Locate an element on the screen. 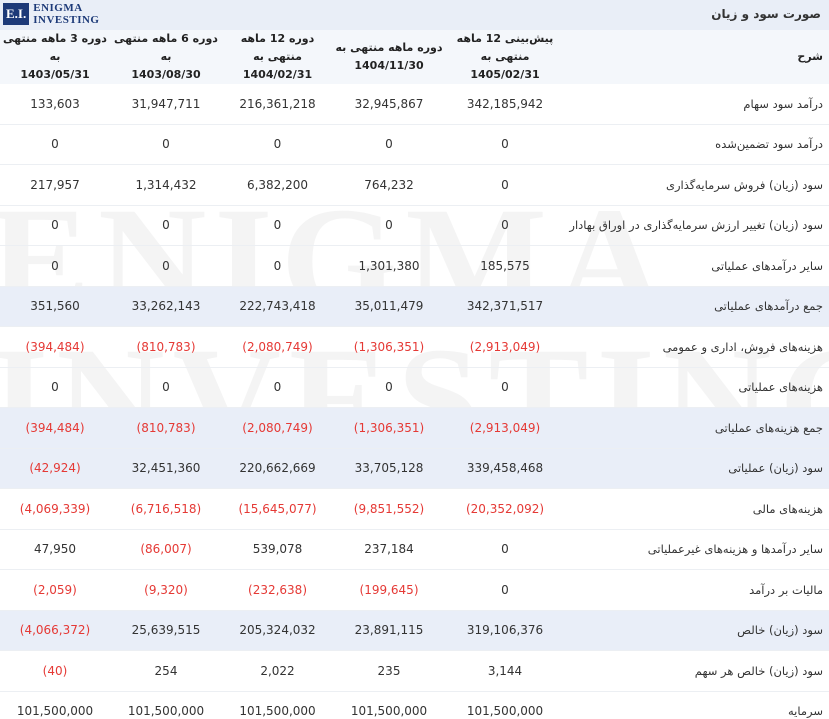  logo-text: ENIGMA INVESTING is located at coordinates (66, 14).